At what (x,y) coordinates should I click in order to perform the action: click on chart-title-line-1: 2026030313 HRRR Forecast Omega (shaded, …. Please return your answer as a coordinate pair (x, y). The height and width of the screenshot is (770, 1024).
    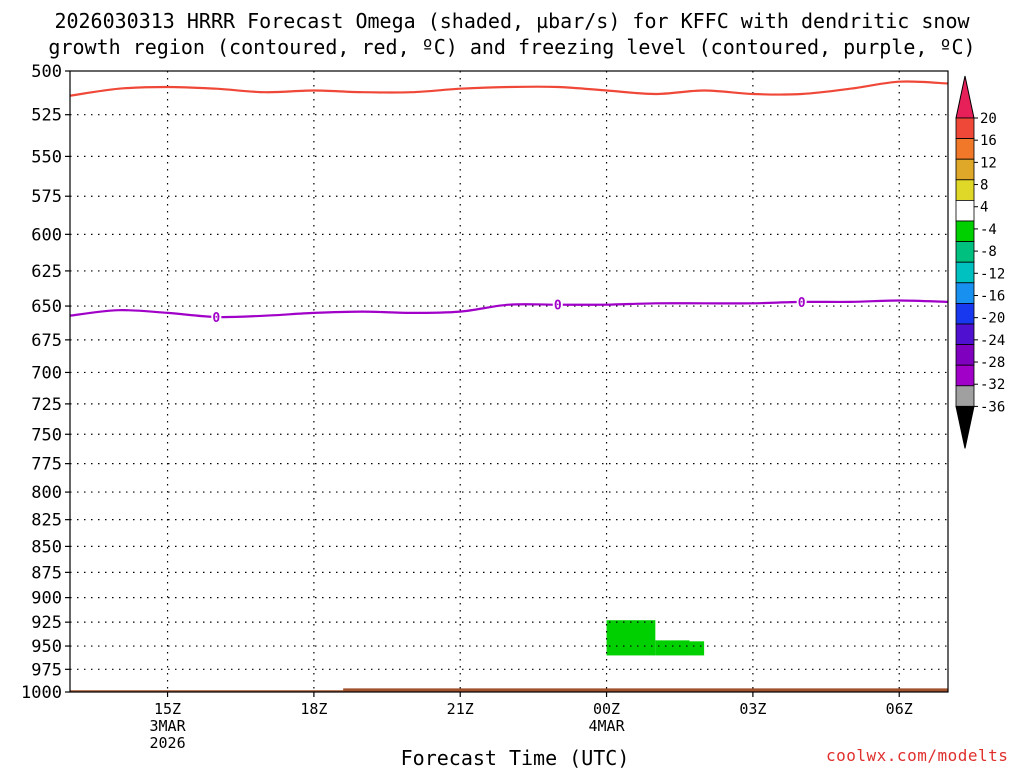
    Looking at the image, I should click on (512, 21).